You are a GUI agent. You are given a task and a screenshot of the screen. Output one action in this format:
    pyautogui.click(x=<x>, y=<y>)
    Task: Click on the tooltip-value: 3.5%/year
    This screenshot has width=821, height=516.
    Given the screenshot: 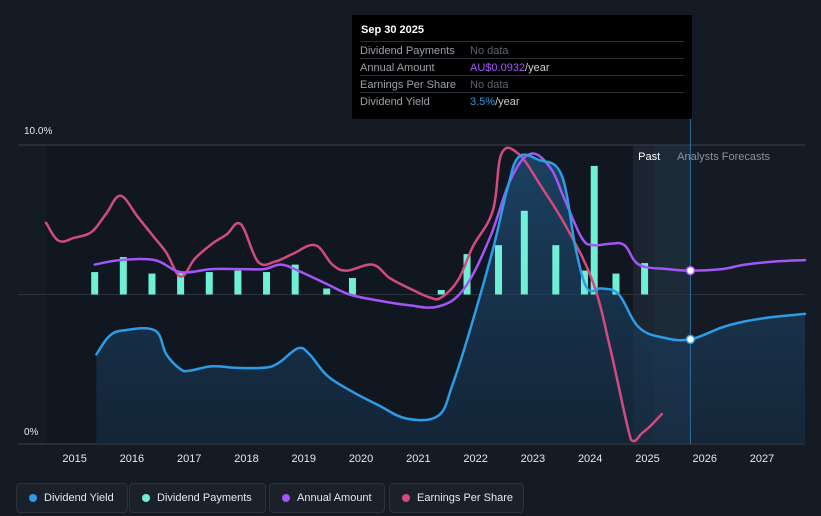 What is the action you would take?
    pyautogui.click(x=495, y=102)
    